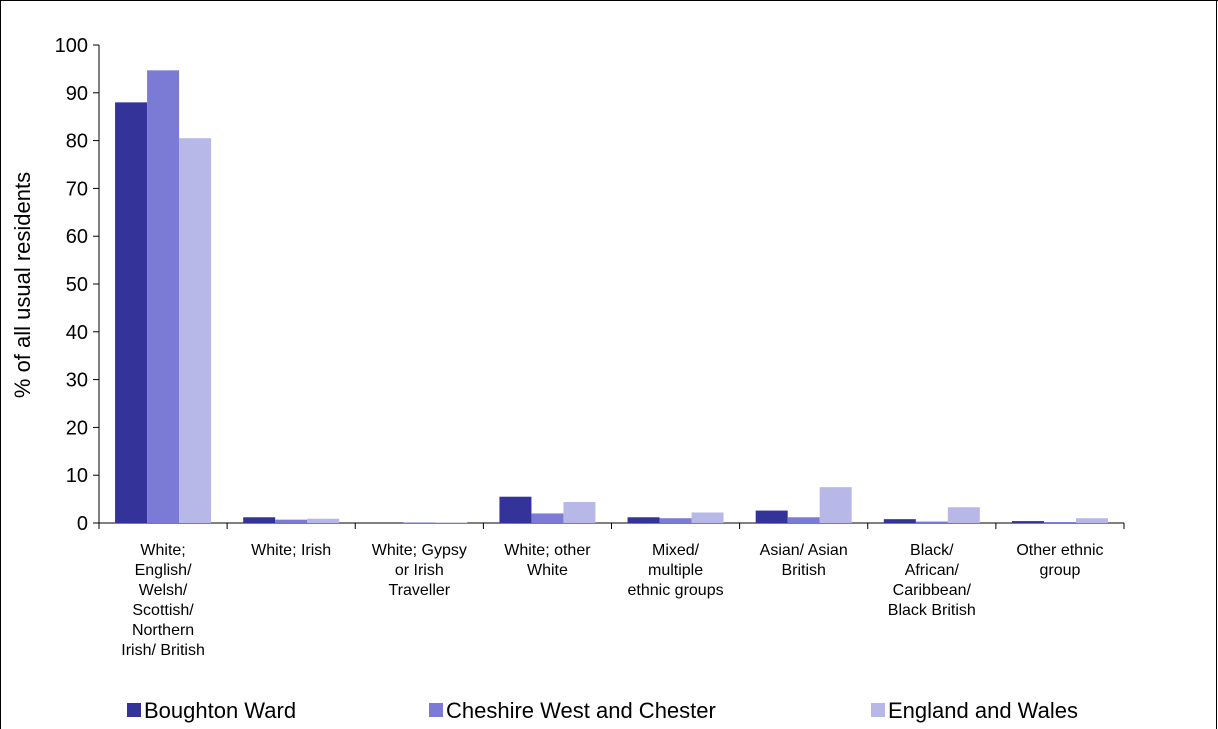  I want to click on legend-label: Cheshire West and Chester, so click(581, 710).